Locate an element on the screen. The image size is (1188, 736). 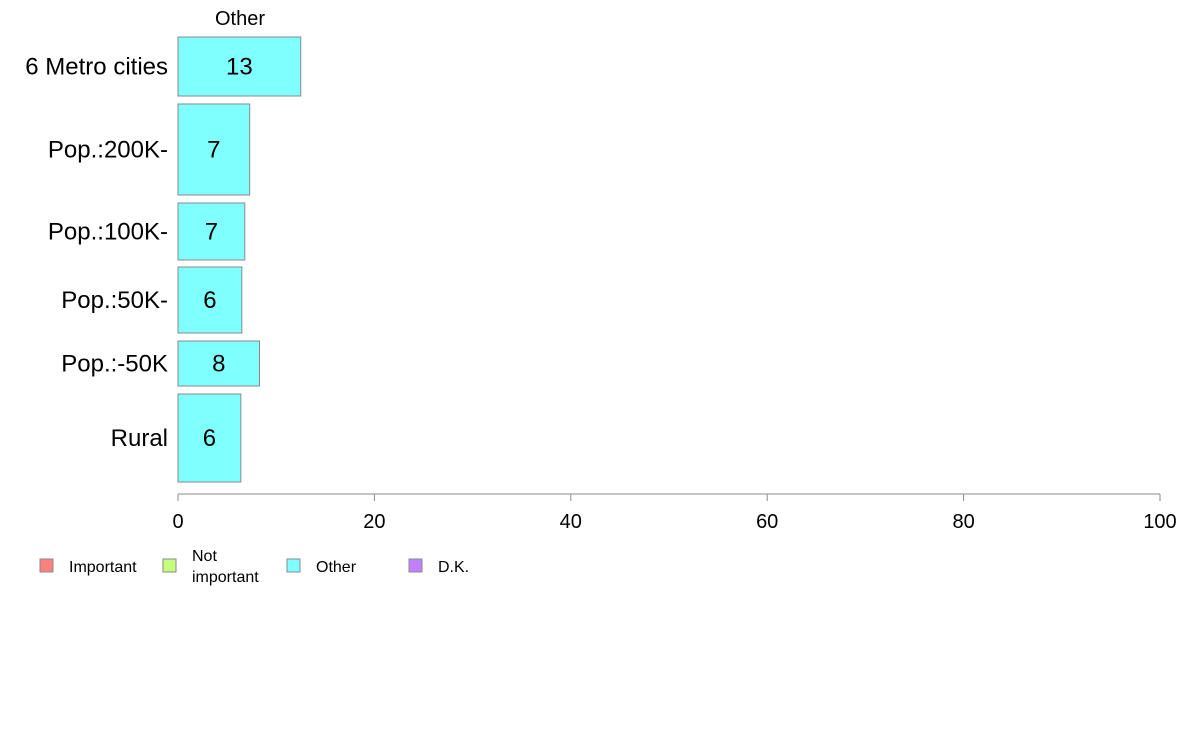
category-label: Pop.:200K- is located at coordinates (108, 150).